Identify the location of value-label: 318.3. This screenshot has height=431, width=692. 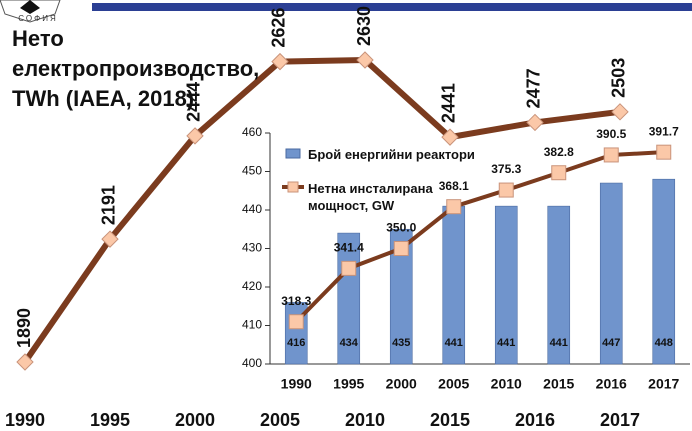
(296, 301).